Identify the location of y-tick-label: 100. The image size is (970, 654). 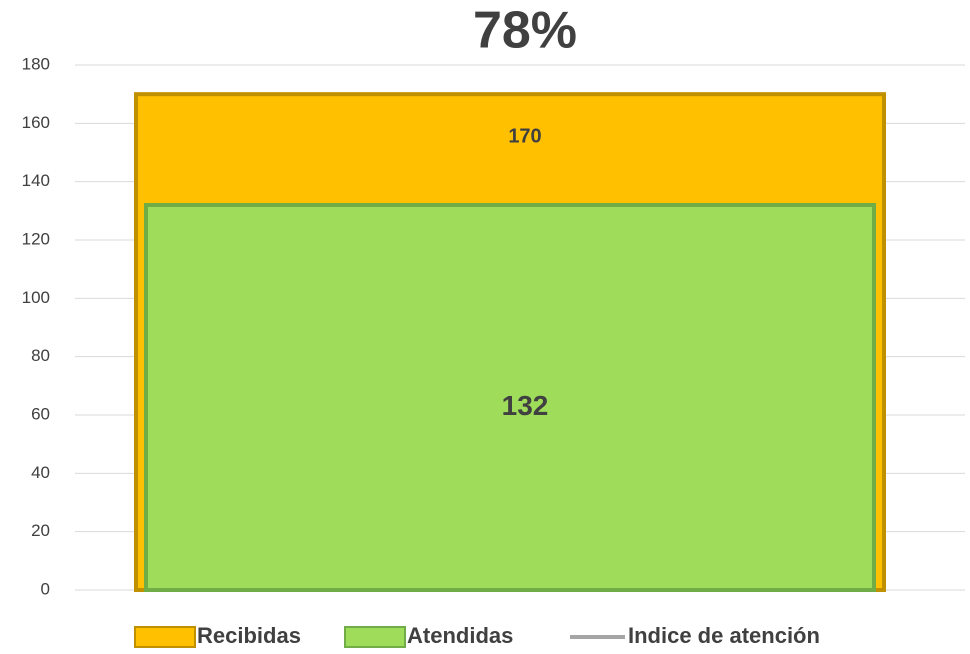
(36, 297).